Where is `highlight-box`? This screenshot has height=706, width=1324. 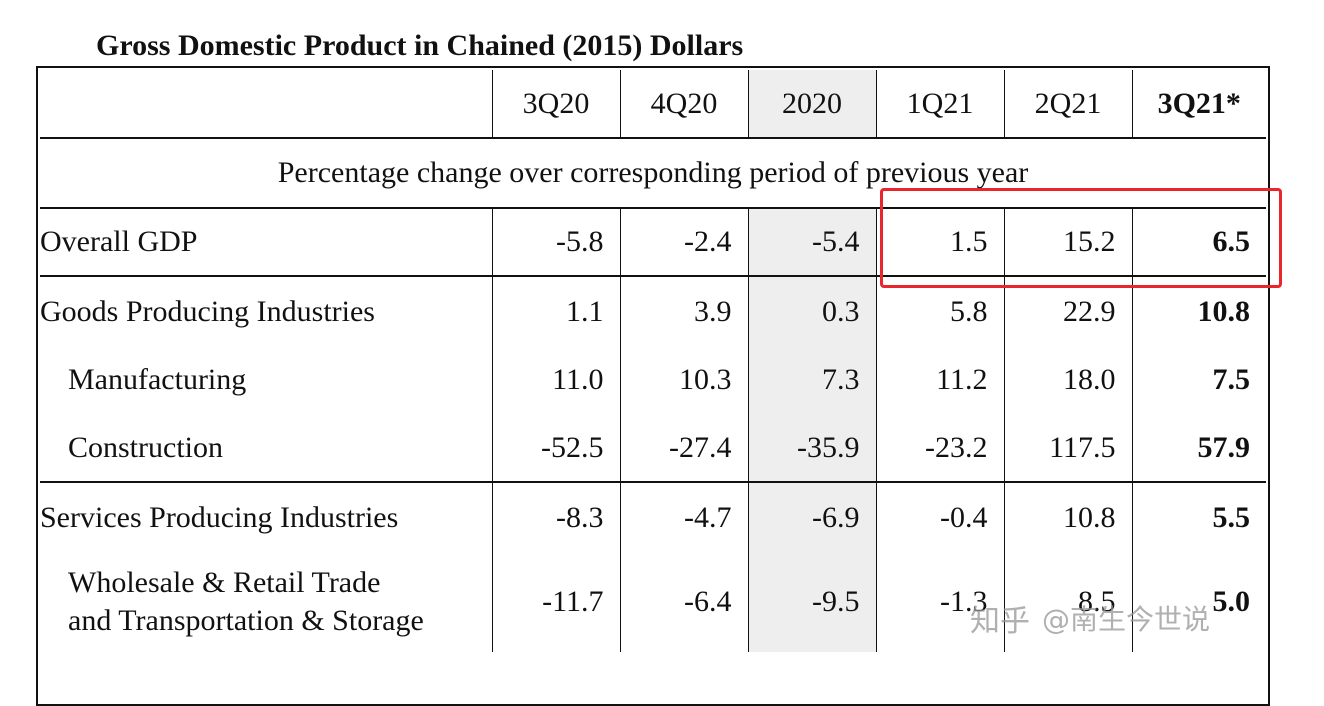 highlight-box is located at coordinates (1081, 238).